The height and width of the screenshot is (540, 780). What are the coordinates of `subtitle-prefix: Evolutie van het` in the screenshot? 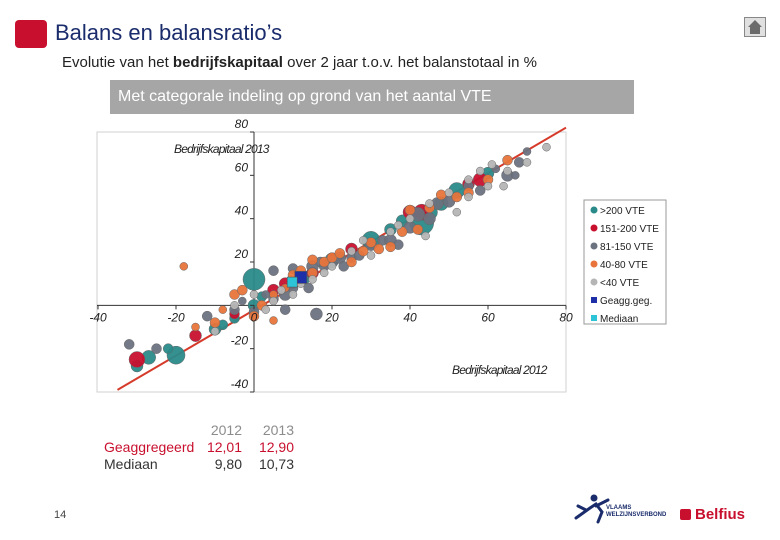 It's located at (117, 62).